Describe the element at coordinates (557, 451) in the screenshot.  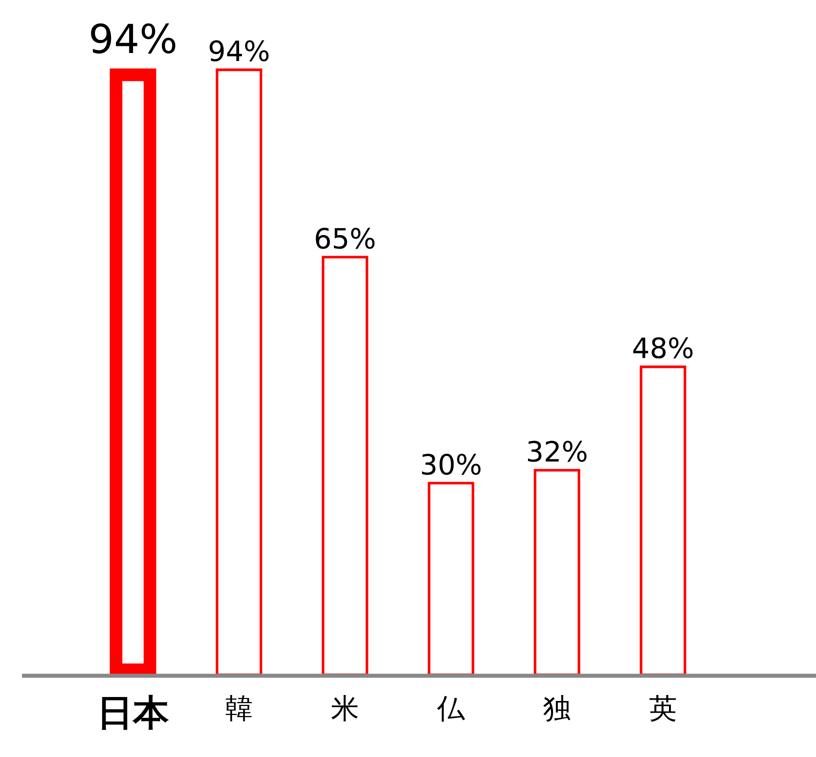
I see `data-label: 32%` at that location.